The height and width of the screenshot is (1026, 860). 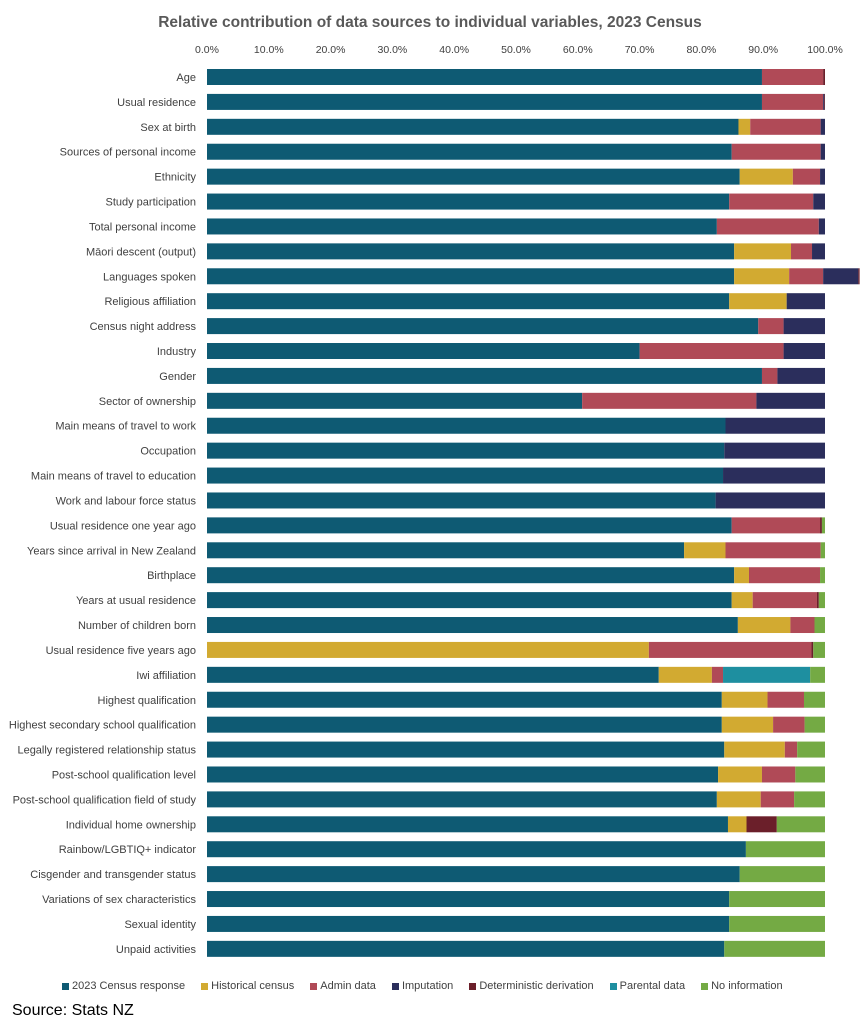 I want to click on category-label: Gender, so click(x=177, y=377).